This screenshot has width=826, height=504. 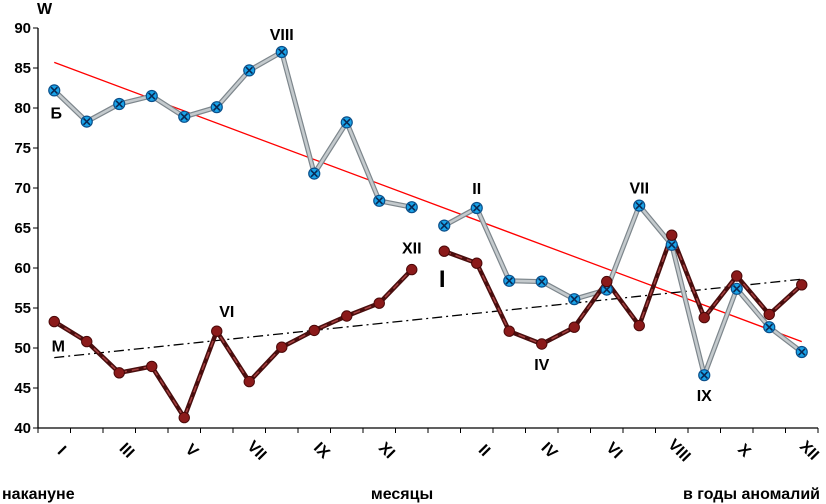 What do you see at coordinates (476, 189) in the screenshot?
I see `annotation-label: II` at bounding box center [476, 189].